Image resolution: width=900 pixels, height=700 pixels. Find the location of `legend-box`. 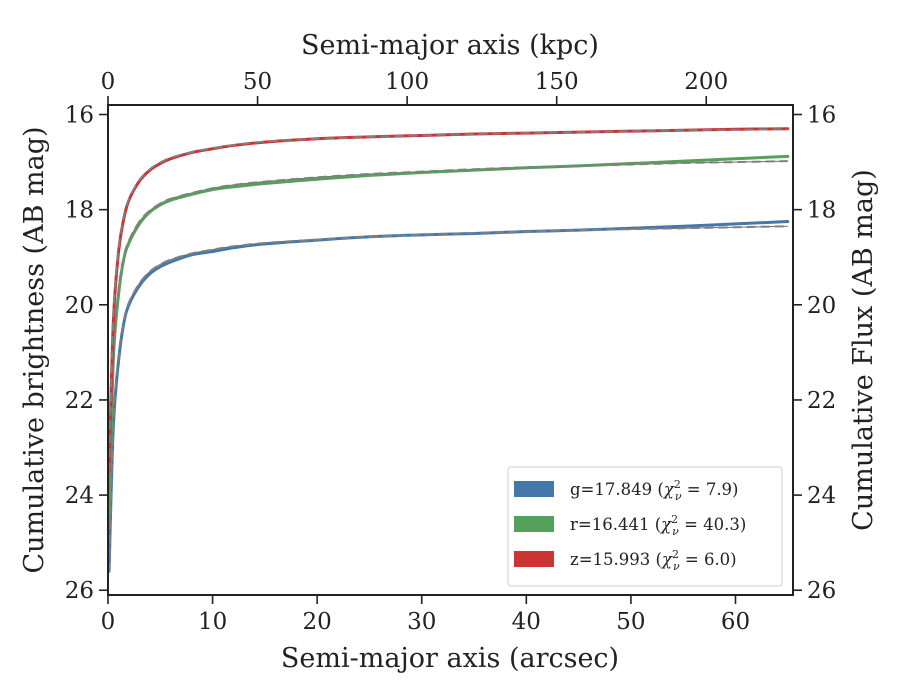

legend-box is located at coordinates (645, 526).